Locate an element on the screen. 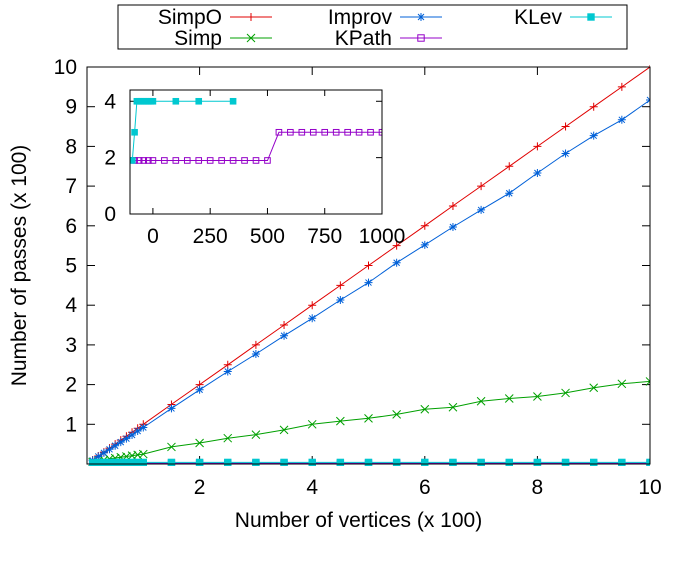 The width and height of the screenshot is (700, 580). legend-box is located at coordinates (372, 27).